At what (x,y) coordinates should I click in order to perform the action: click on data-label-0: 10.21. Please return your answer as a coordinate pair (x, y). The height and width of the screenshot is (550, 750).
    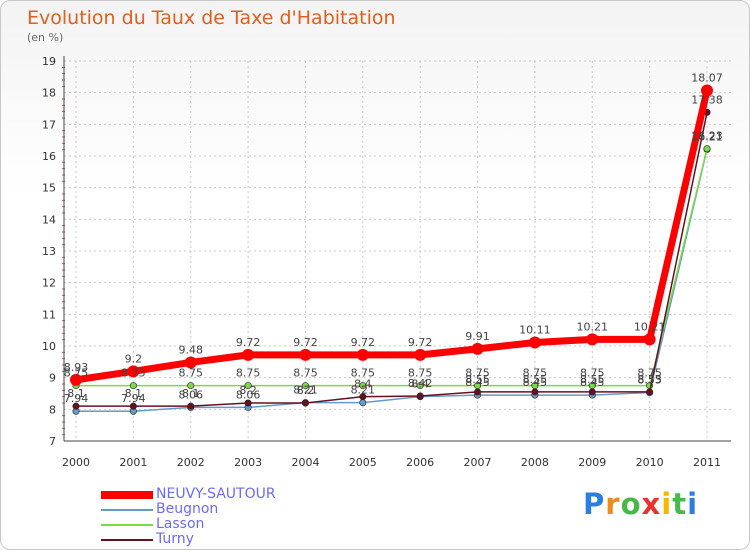
    Looking at the image, I should click on (650, 326).